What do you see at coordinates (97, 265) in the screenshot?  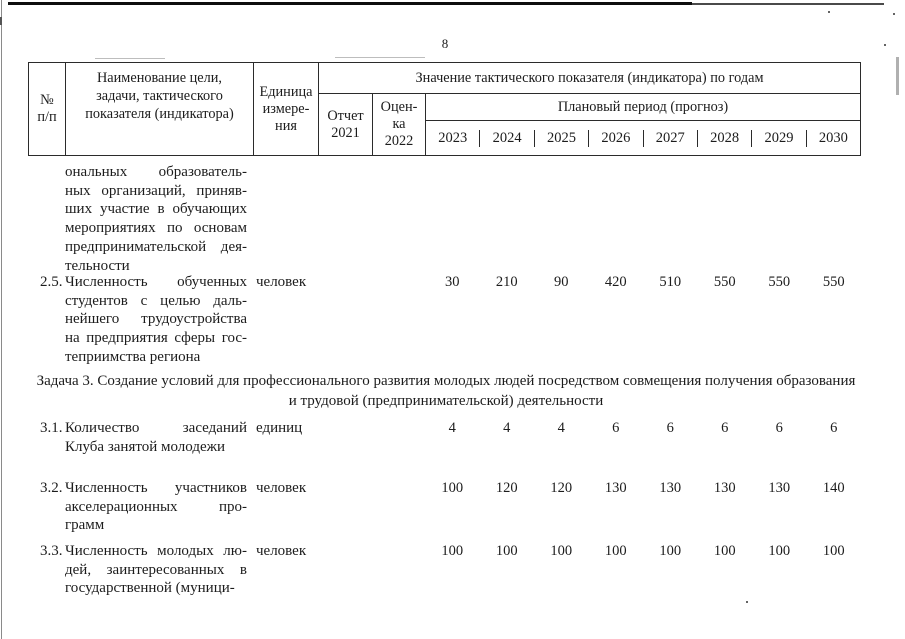 I see `text-line: тельности` at bounding box center [97, 265].